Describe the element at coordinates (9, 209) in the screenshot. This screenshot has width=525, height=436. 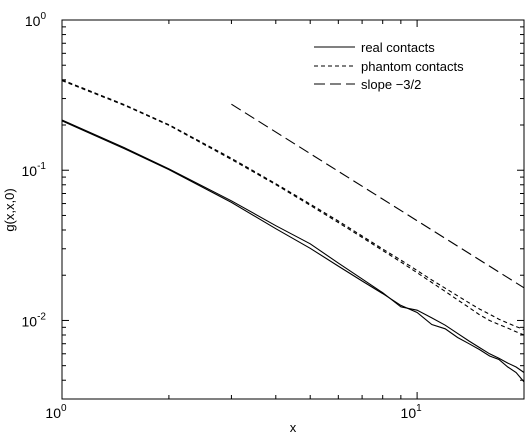
I see `y-axis-label: g(x,x,0)` at that location.